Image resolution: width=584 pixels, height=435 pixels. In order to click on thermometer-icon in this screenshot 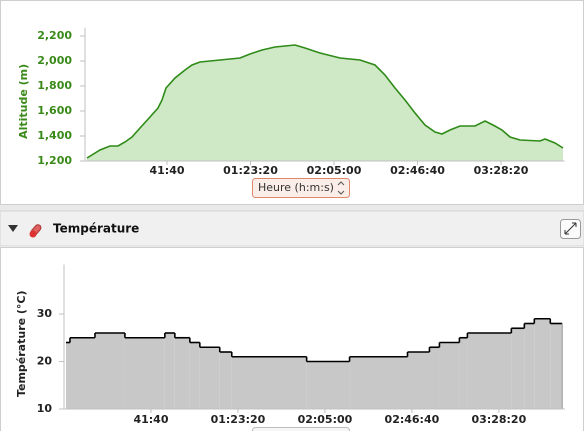, I will do `click(35, 231)`.